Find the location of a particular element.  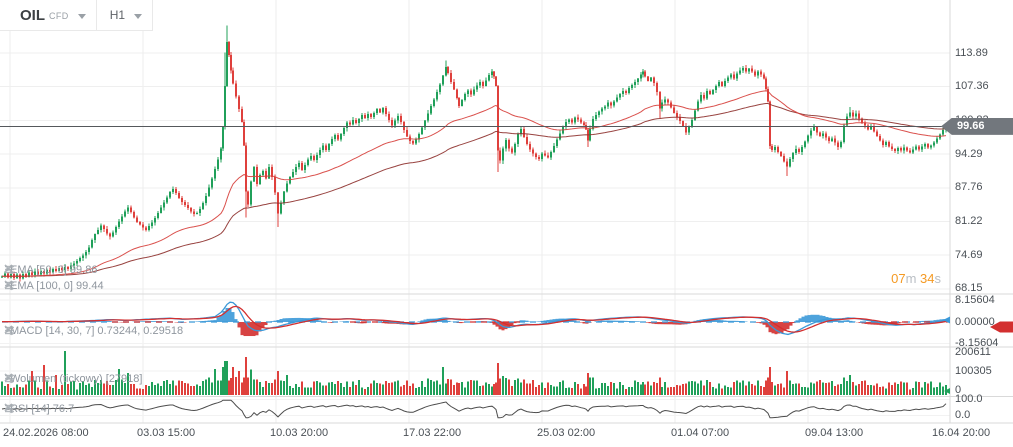

symbol-label: OIL is located at coordinates (32, 15).